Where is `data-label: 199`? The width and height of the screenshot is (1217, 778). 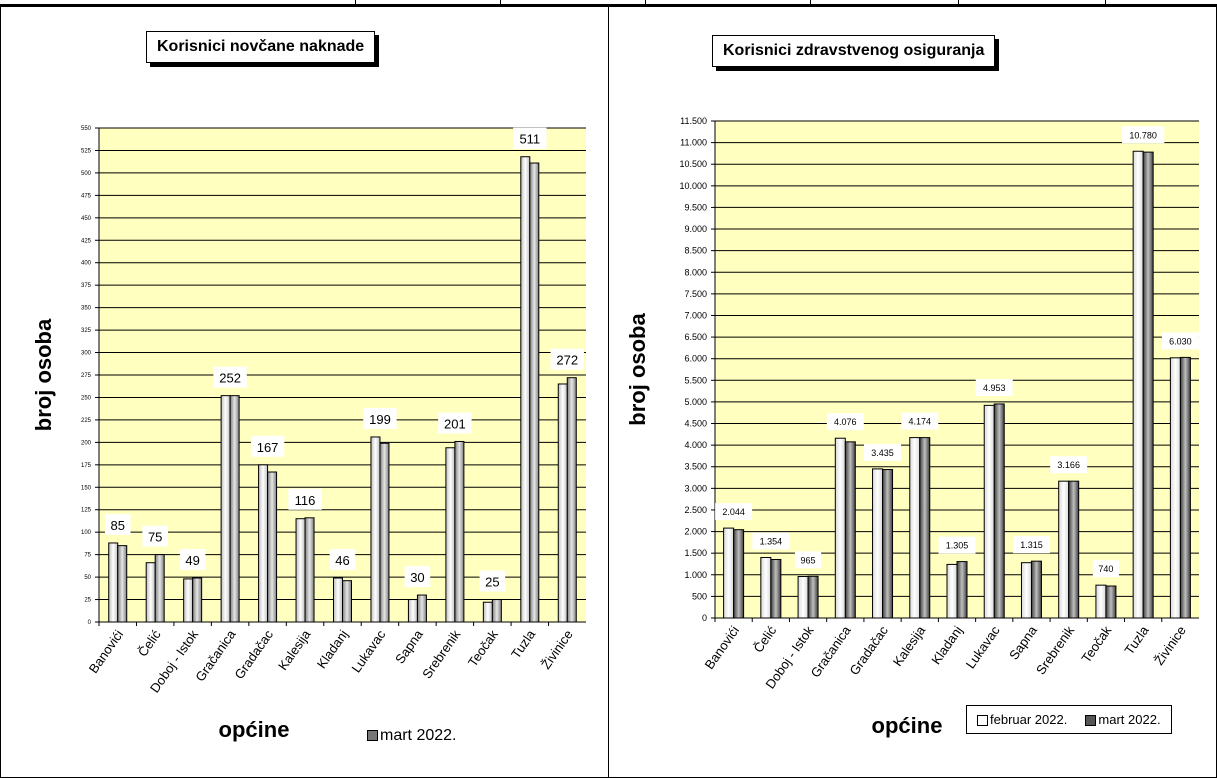 data-label: 199 is located at coordinates (380, 419).